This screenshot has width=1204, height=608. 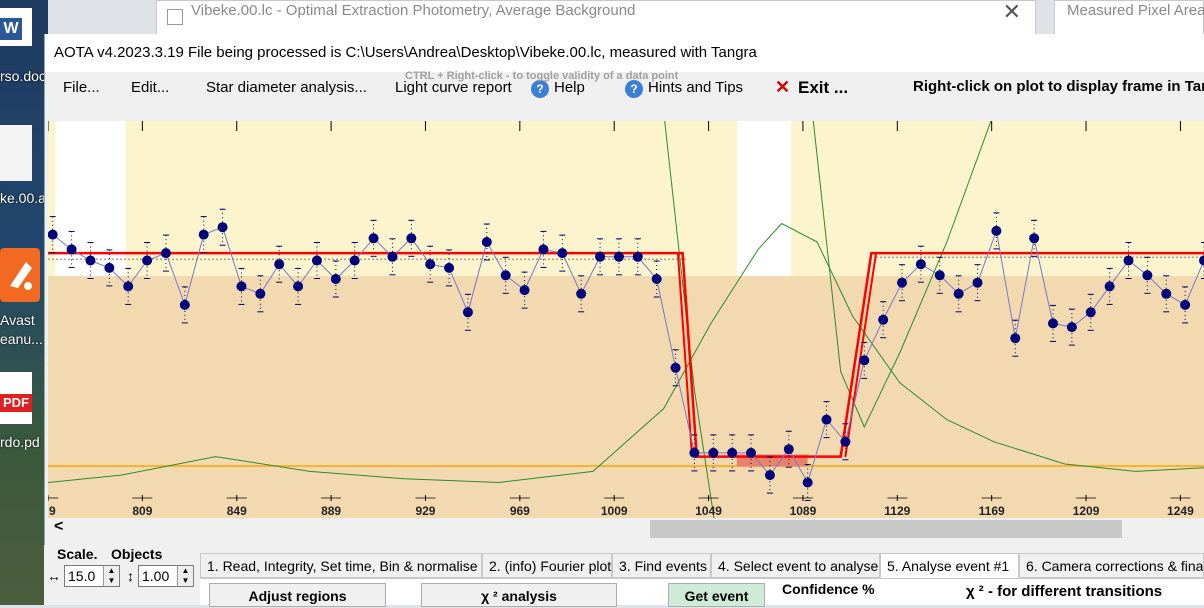 I want to click on fit-edge-line, so click(x=861, y=354).